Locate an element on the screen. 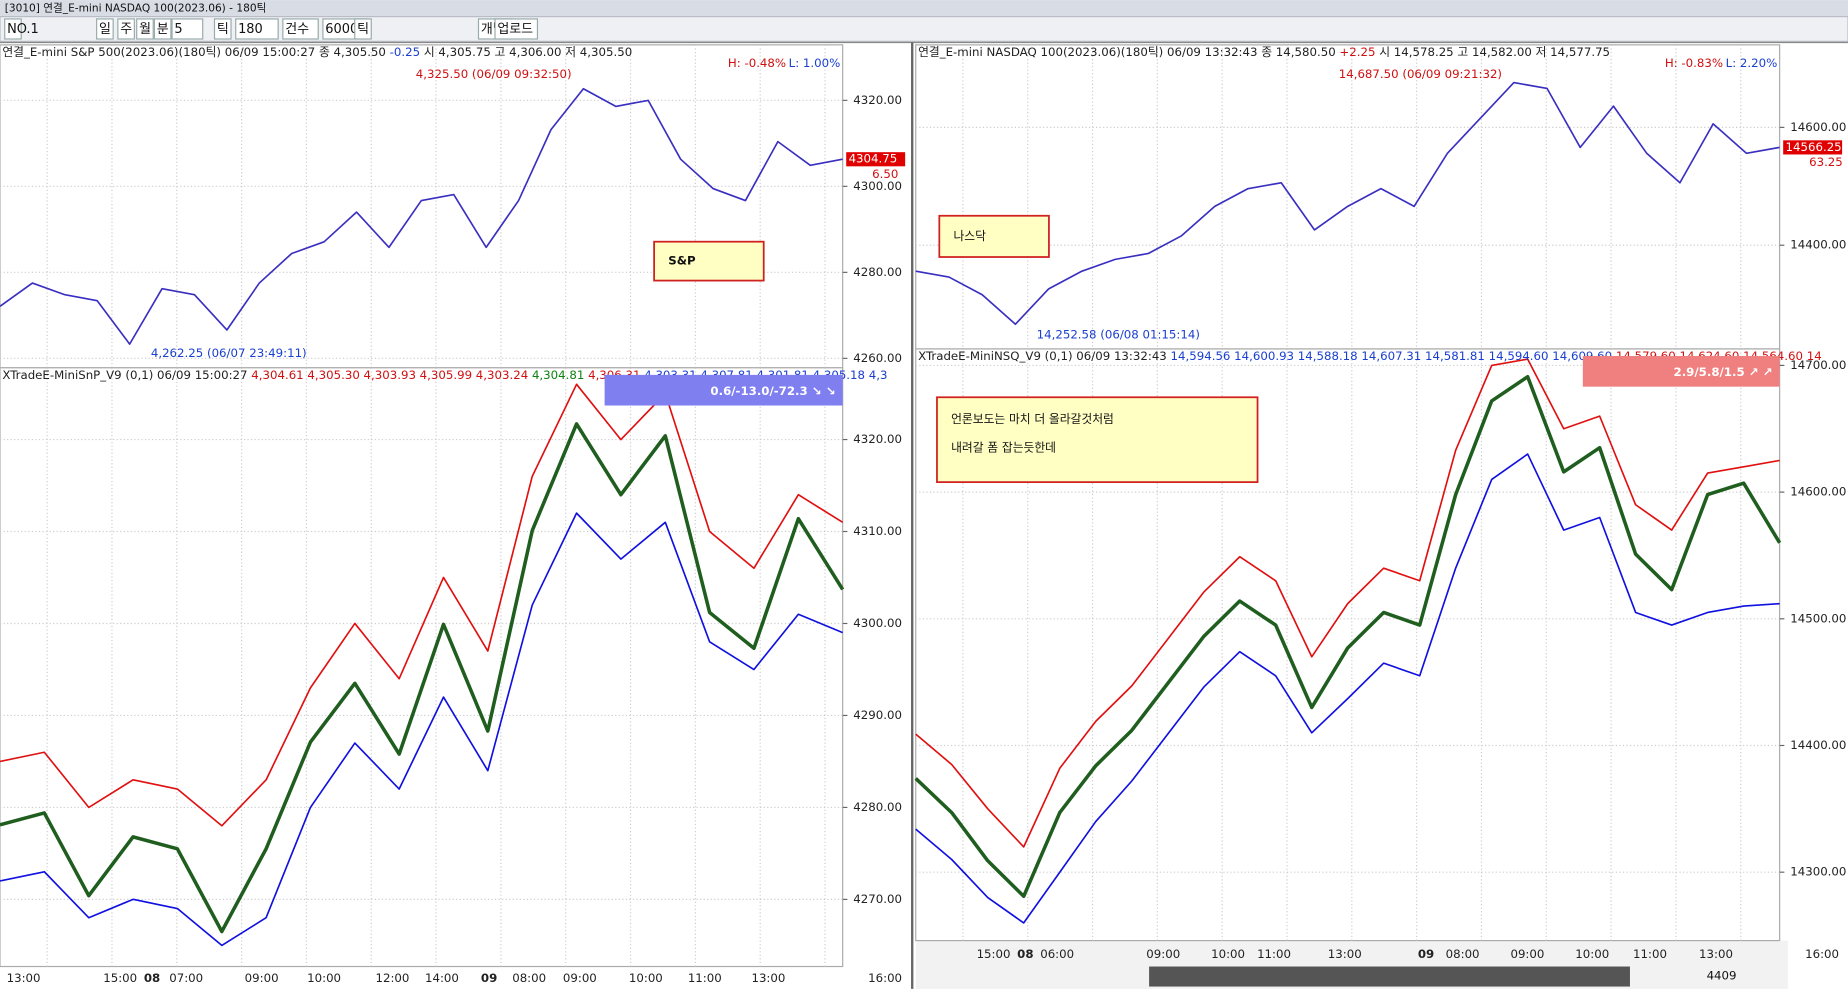 Image resolution: width=1848 pixels, height=989 pixels. price-tag-box is located at coordinates (1813, 147).